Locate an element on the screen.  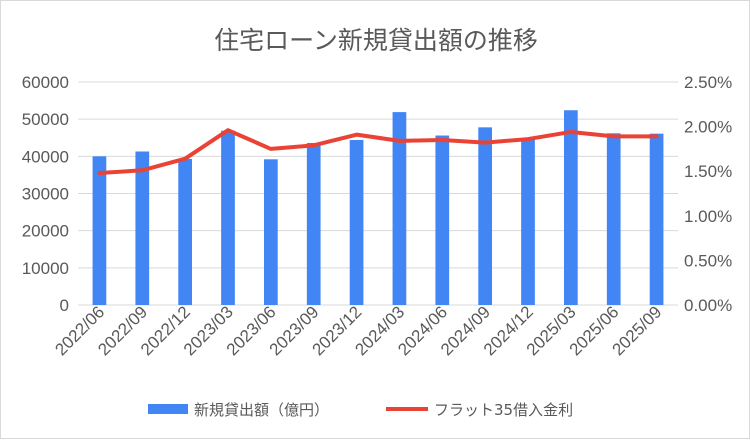
interest-rate-line is located at coordinates (378, 151).